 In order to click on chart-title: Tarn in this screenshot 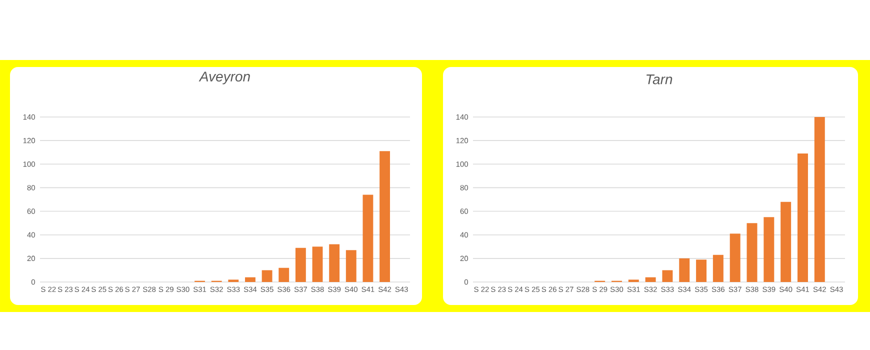, I will do `click(659, 79)`.